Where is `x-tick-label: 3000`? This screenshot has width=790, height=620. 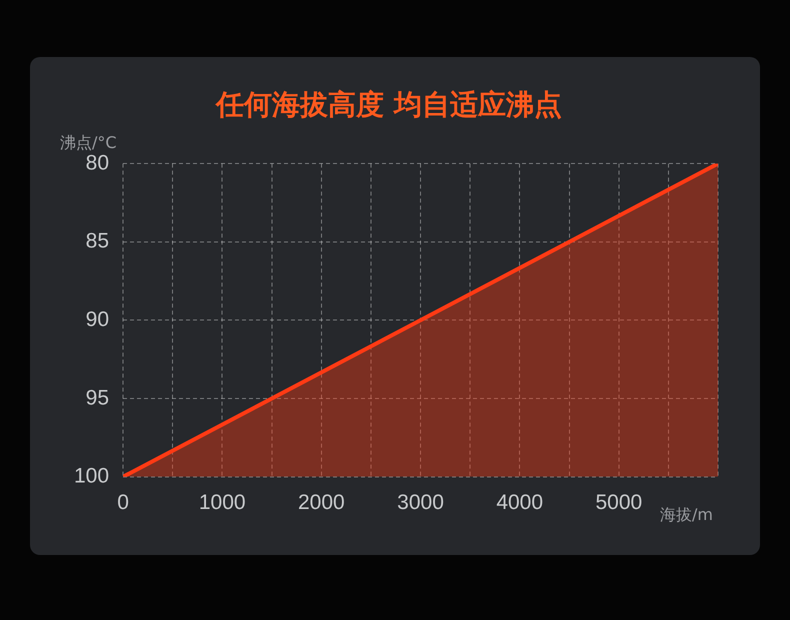
x-tick-label: 3000 is located at coordinates (420, 502).